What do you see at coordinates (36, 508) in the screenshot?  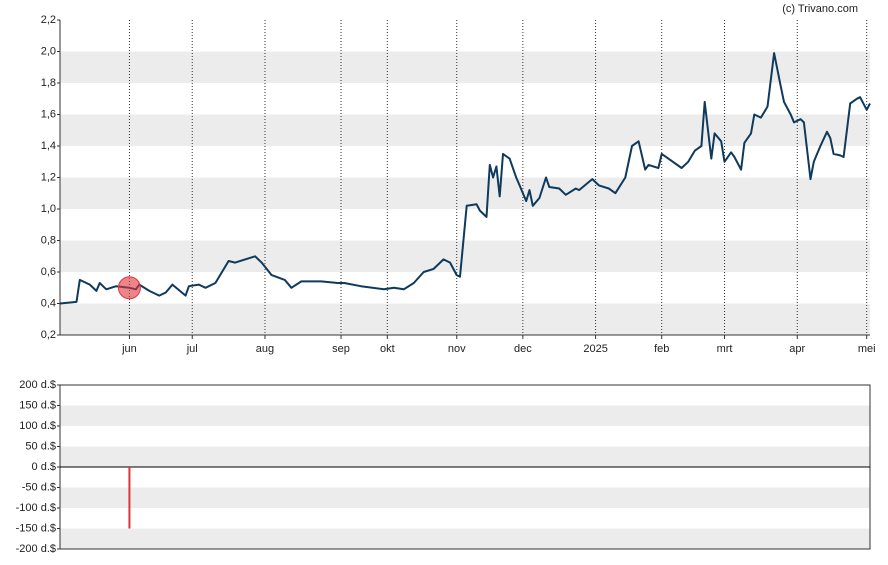 I see `y-tick-label: -100 d.$` at bounding box center [36, 508].